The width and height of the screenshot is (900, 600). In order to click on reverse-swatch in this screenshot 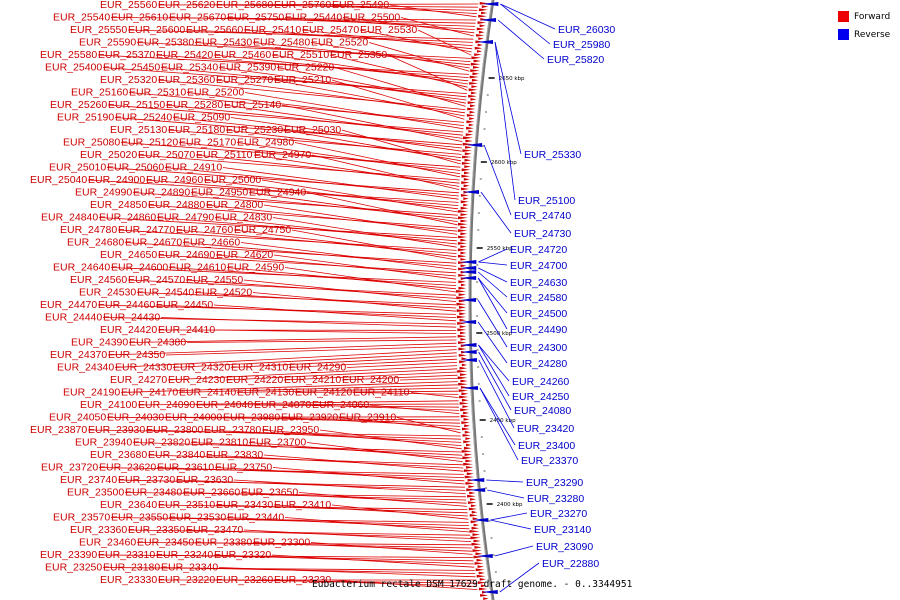, I will do `click(843, 34)`.